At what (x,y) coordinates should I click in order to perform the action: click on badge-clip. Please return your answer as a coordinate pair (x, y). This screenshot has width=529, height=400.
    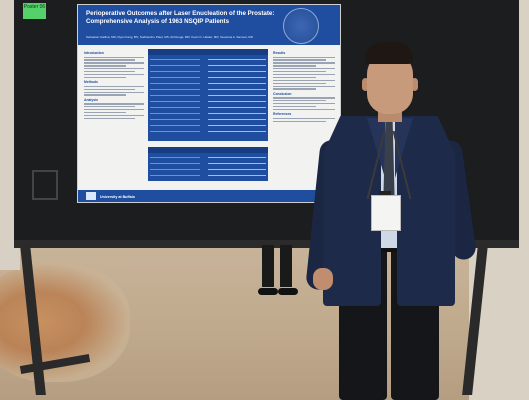
    Looking at the image, I should click on (385, 193).